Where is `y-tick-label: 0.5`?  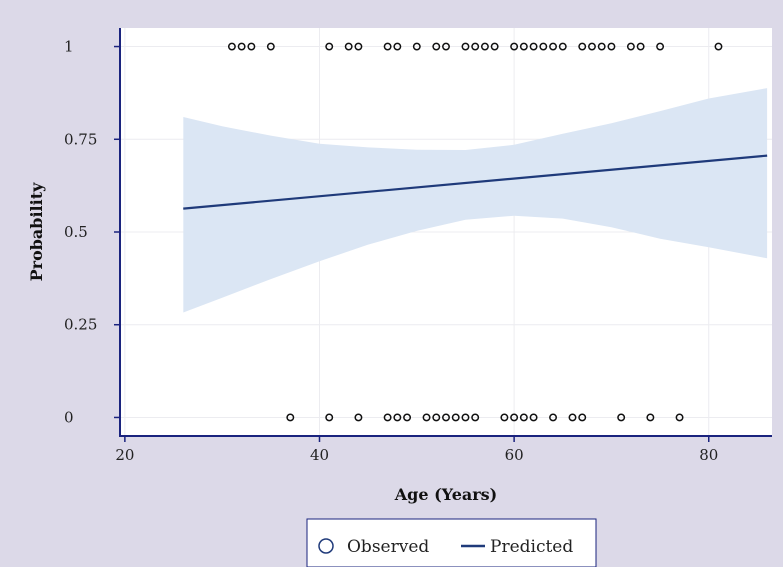
y-tick-label: 0.5 is located at coordinates (76, 232).